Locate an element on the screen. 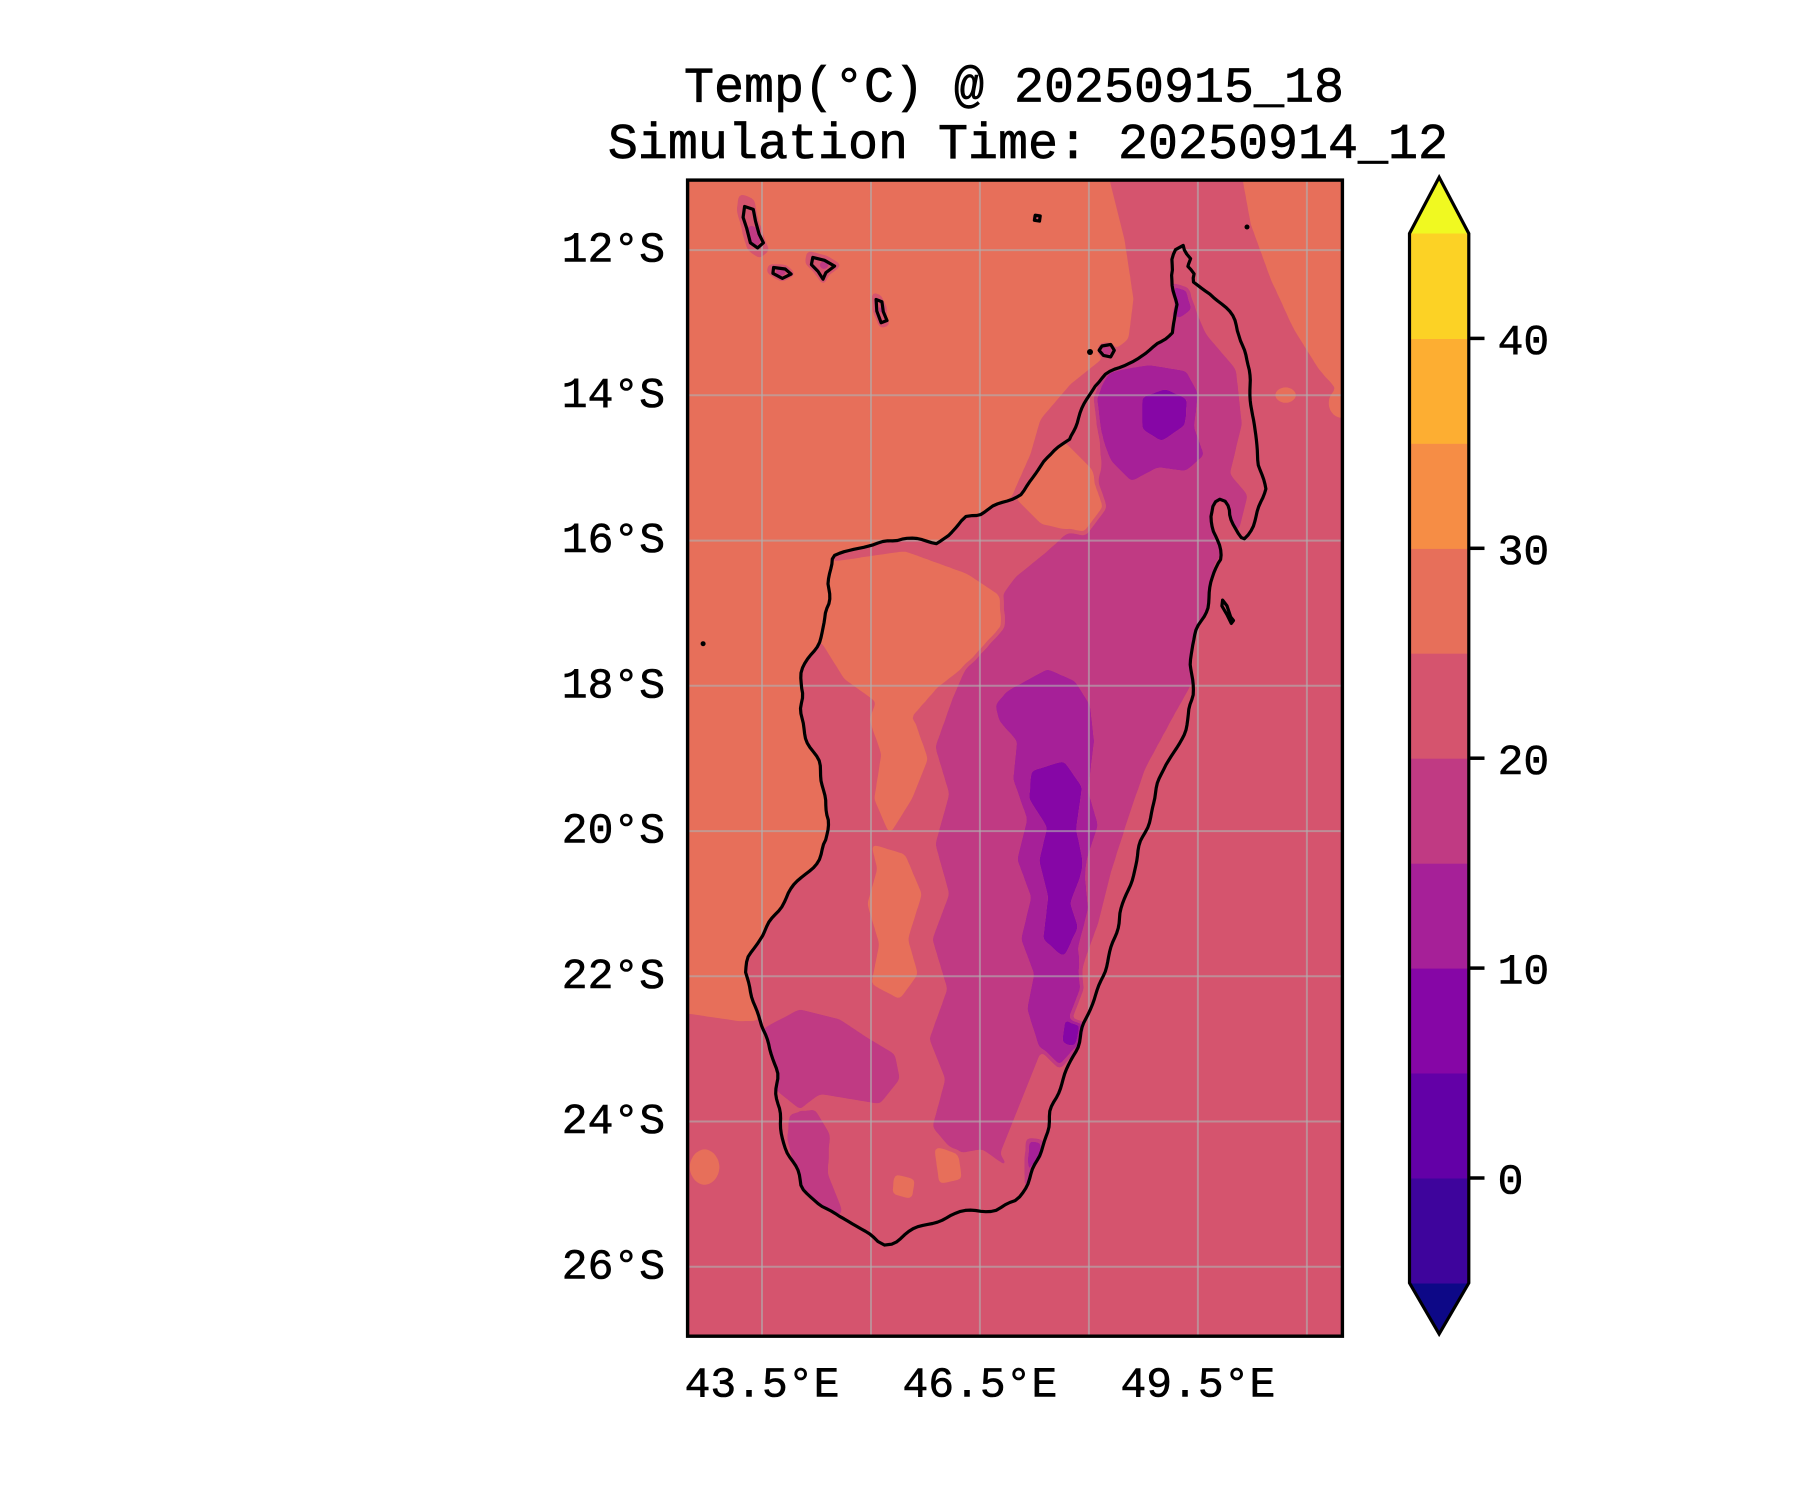 The height and width of the screenshot is (1500, 1800). svg-text: 46.5°E is located at coordinates (979, 1385).